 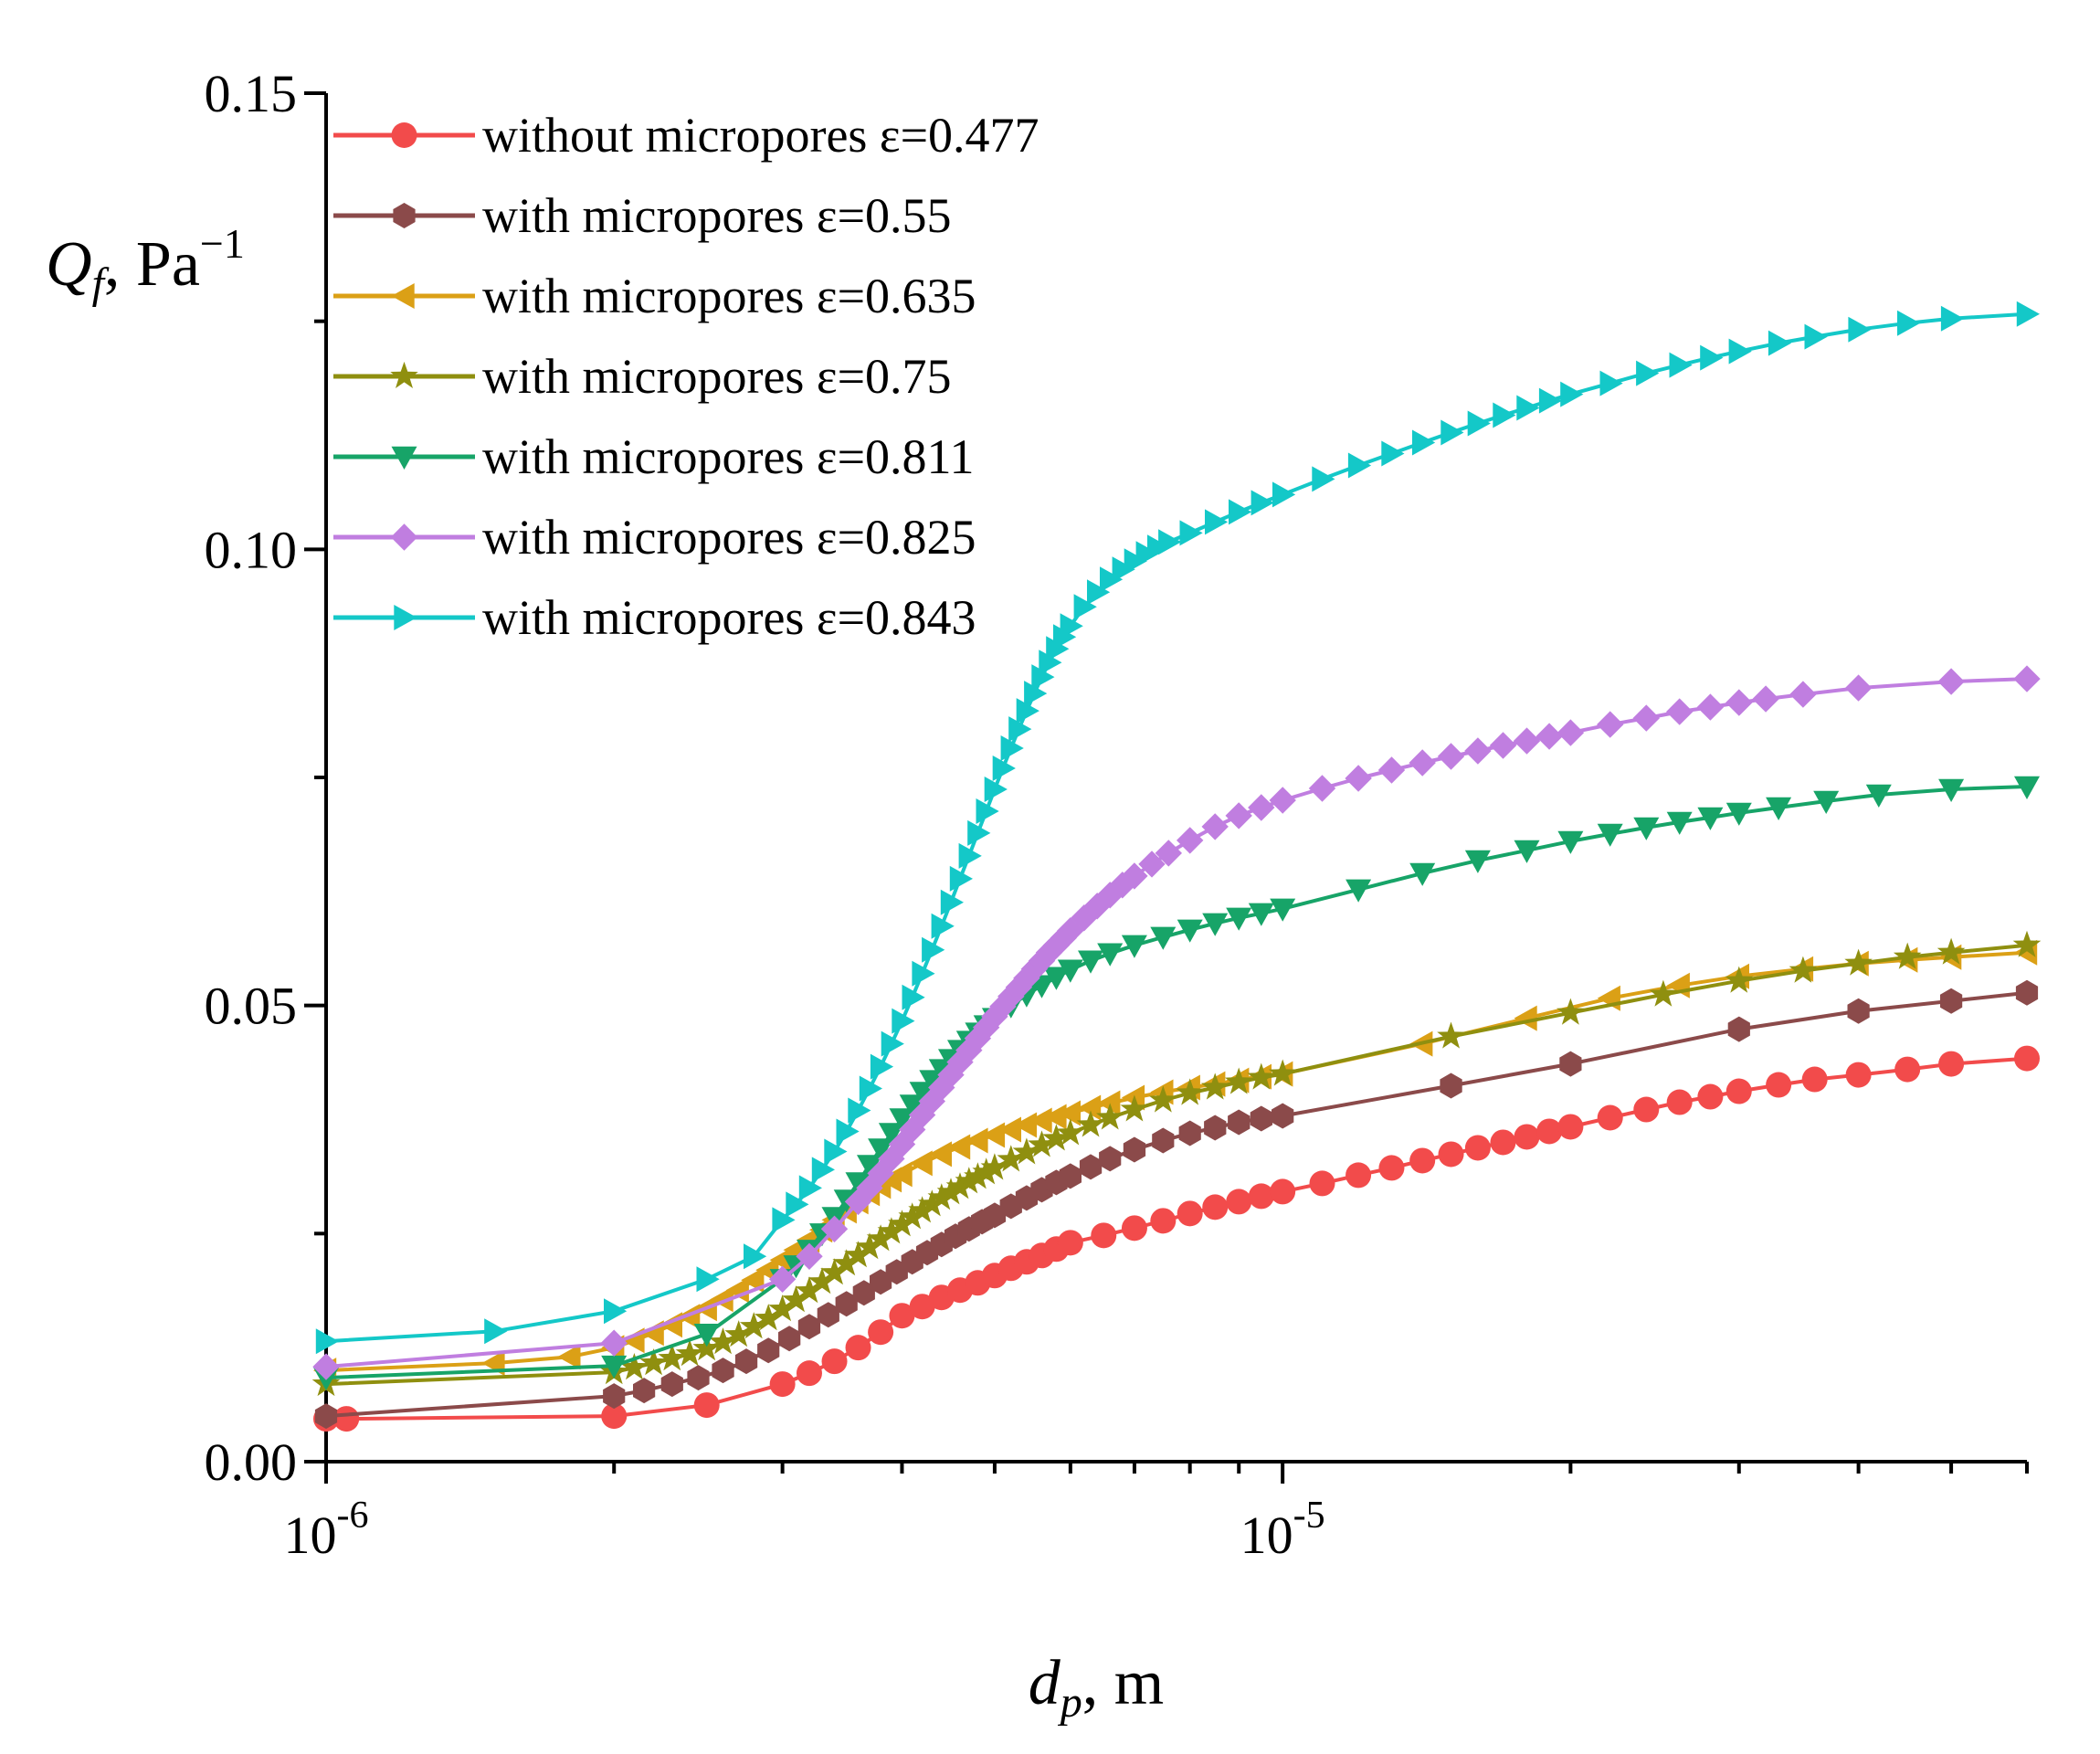 I want to click on legend-label: without micropores ε=0.477, so click(x=761, y=135).